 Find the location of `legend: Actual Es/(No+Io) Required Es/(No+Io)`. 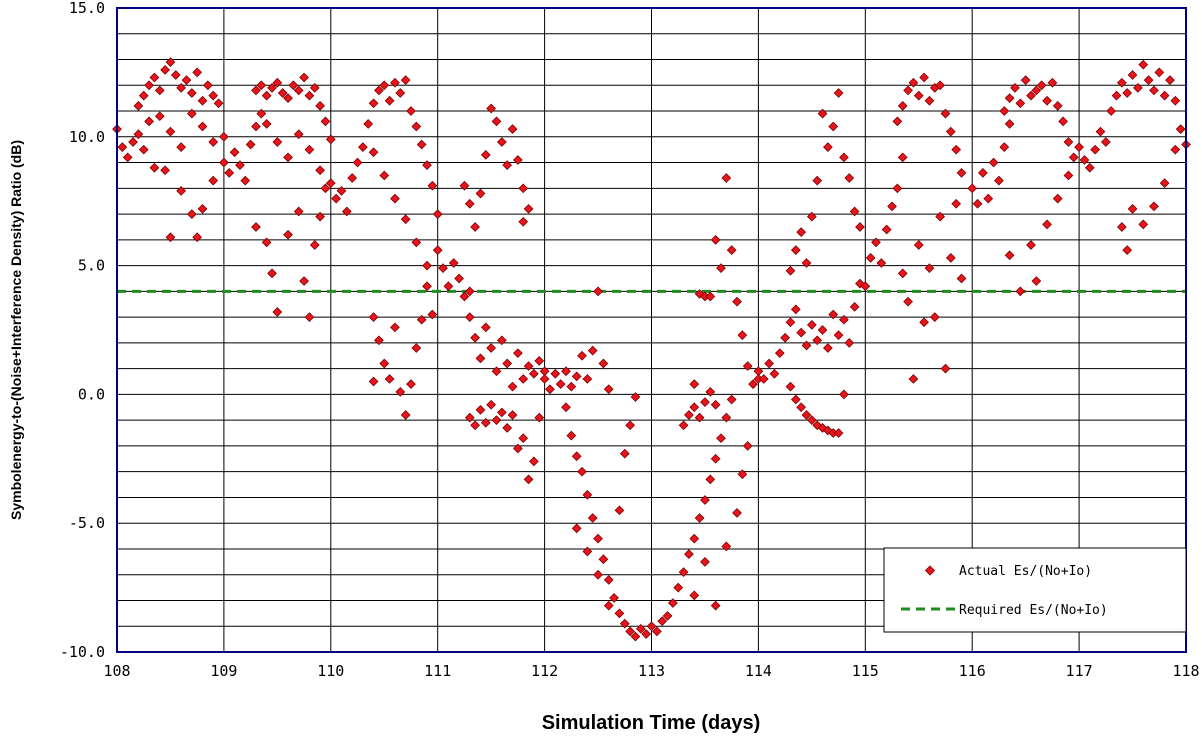

legend: Actual Es/(No+Io) Required Es/(No+Io) is located at coordinates (1035, 590).